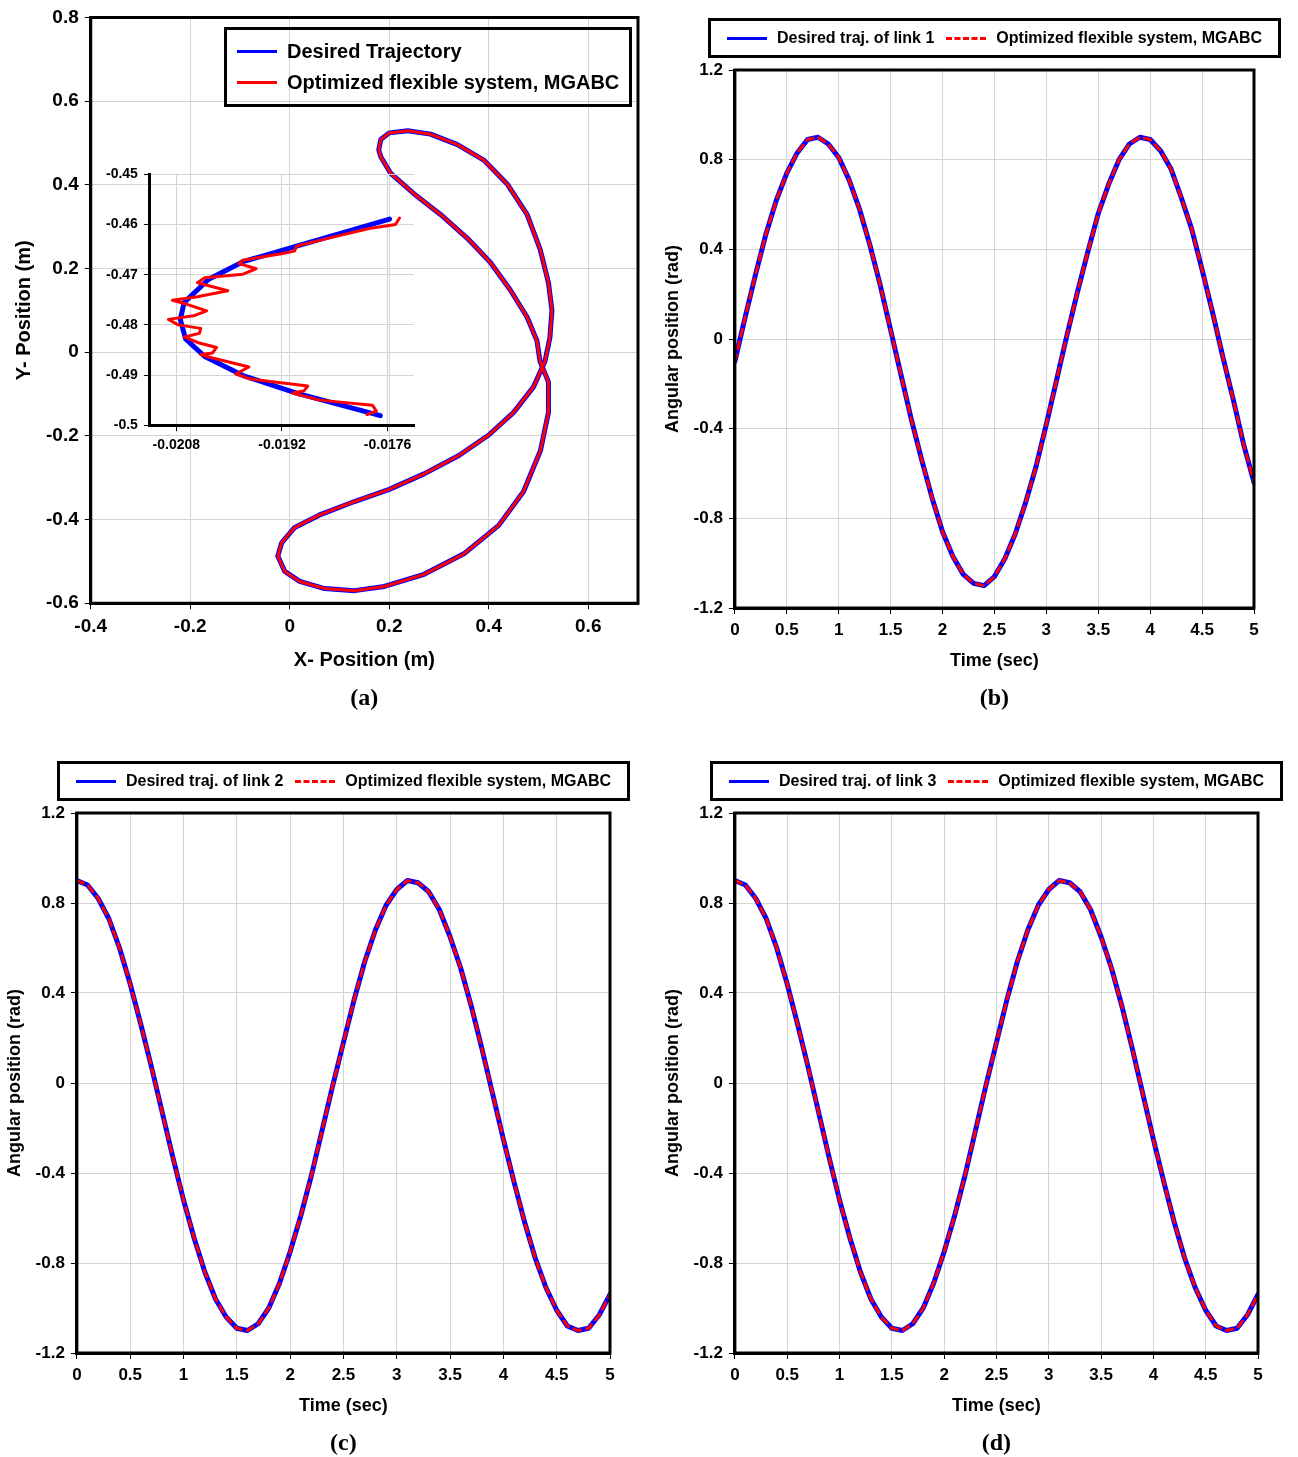 This screenshot has width=1298, height=1457. I want to click on y-axis-title: Y- Position (m), so click(22, 310).